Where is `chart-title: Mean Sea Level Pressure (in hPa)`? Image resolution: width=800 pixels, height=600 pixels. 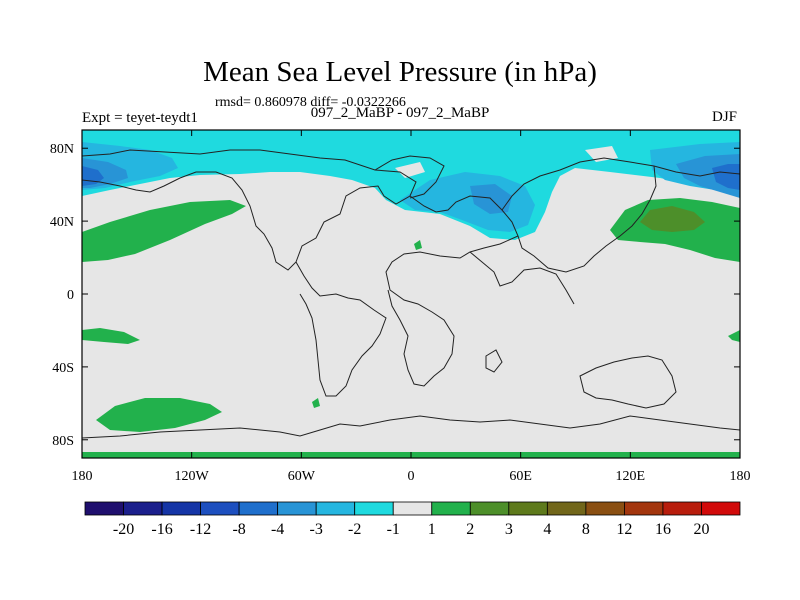
chart-title: Mean Sea Level Pressure (in hPa) is located at coordinates (400, 72).